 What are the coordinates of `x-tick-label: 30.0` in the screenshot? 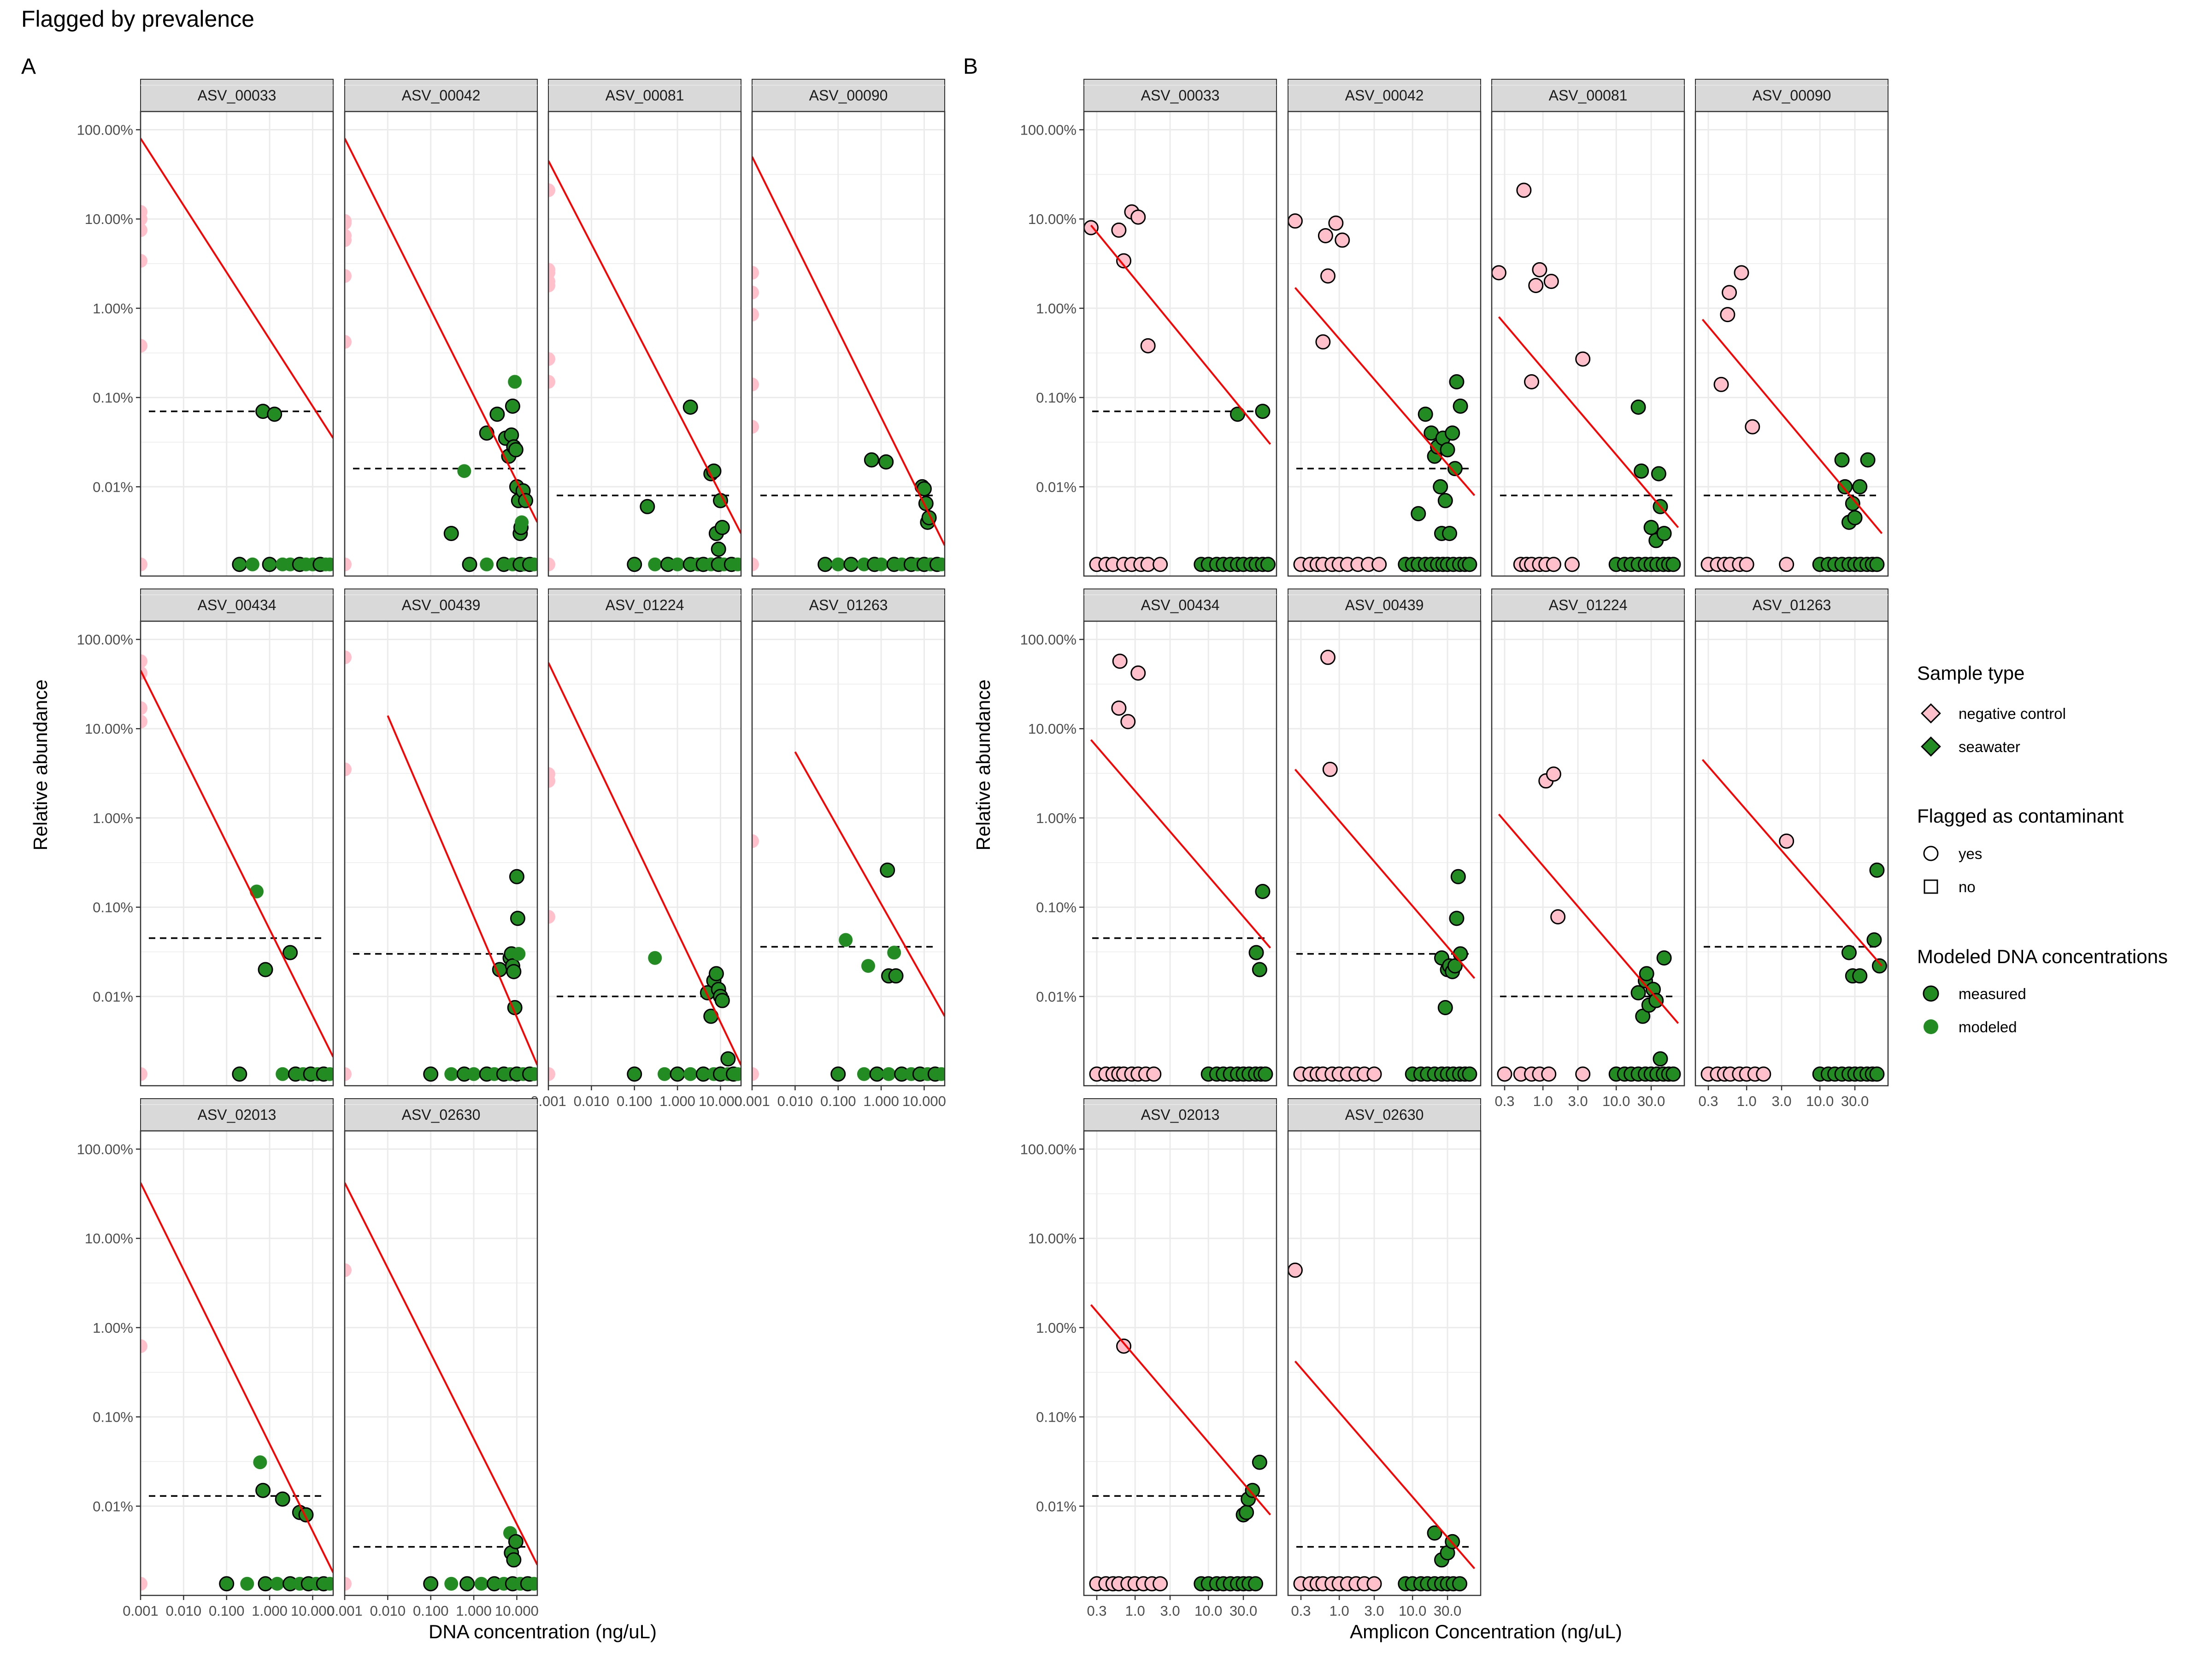 It's located at (1651, 1101).